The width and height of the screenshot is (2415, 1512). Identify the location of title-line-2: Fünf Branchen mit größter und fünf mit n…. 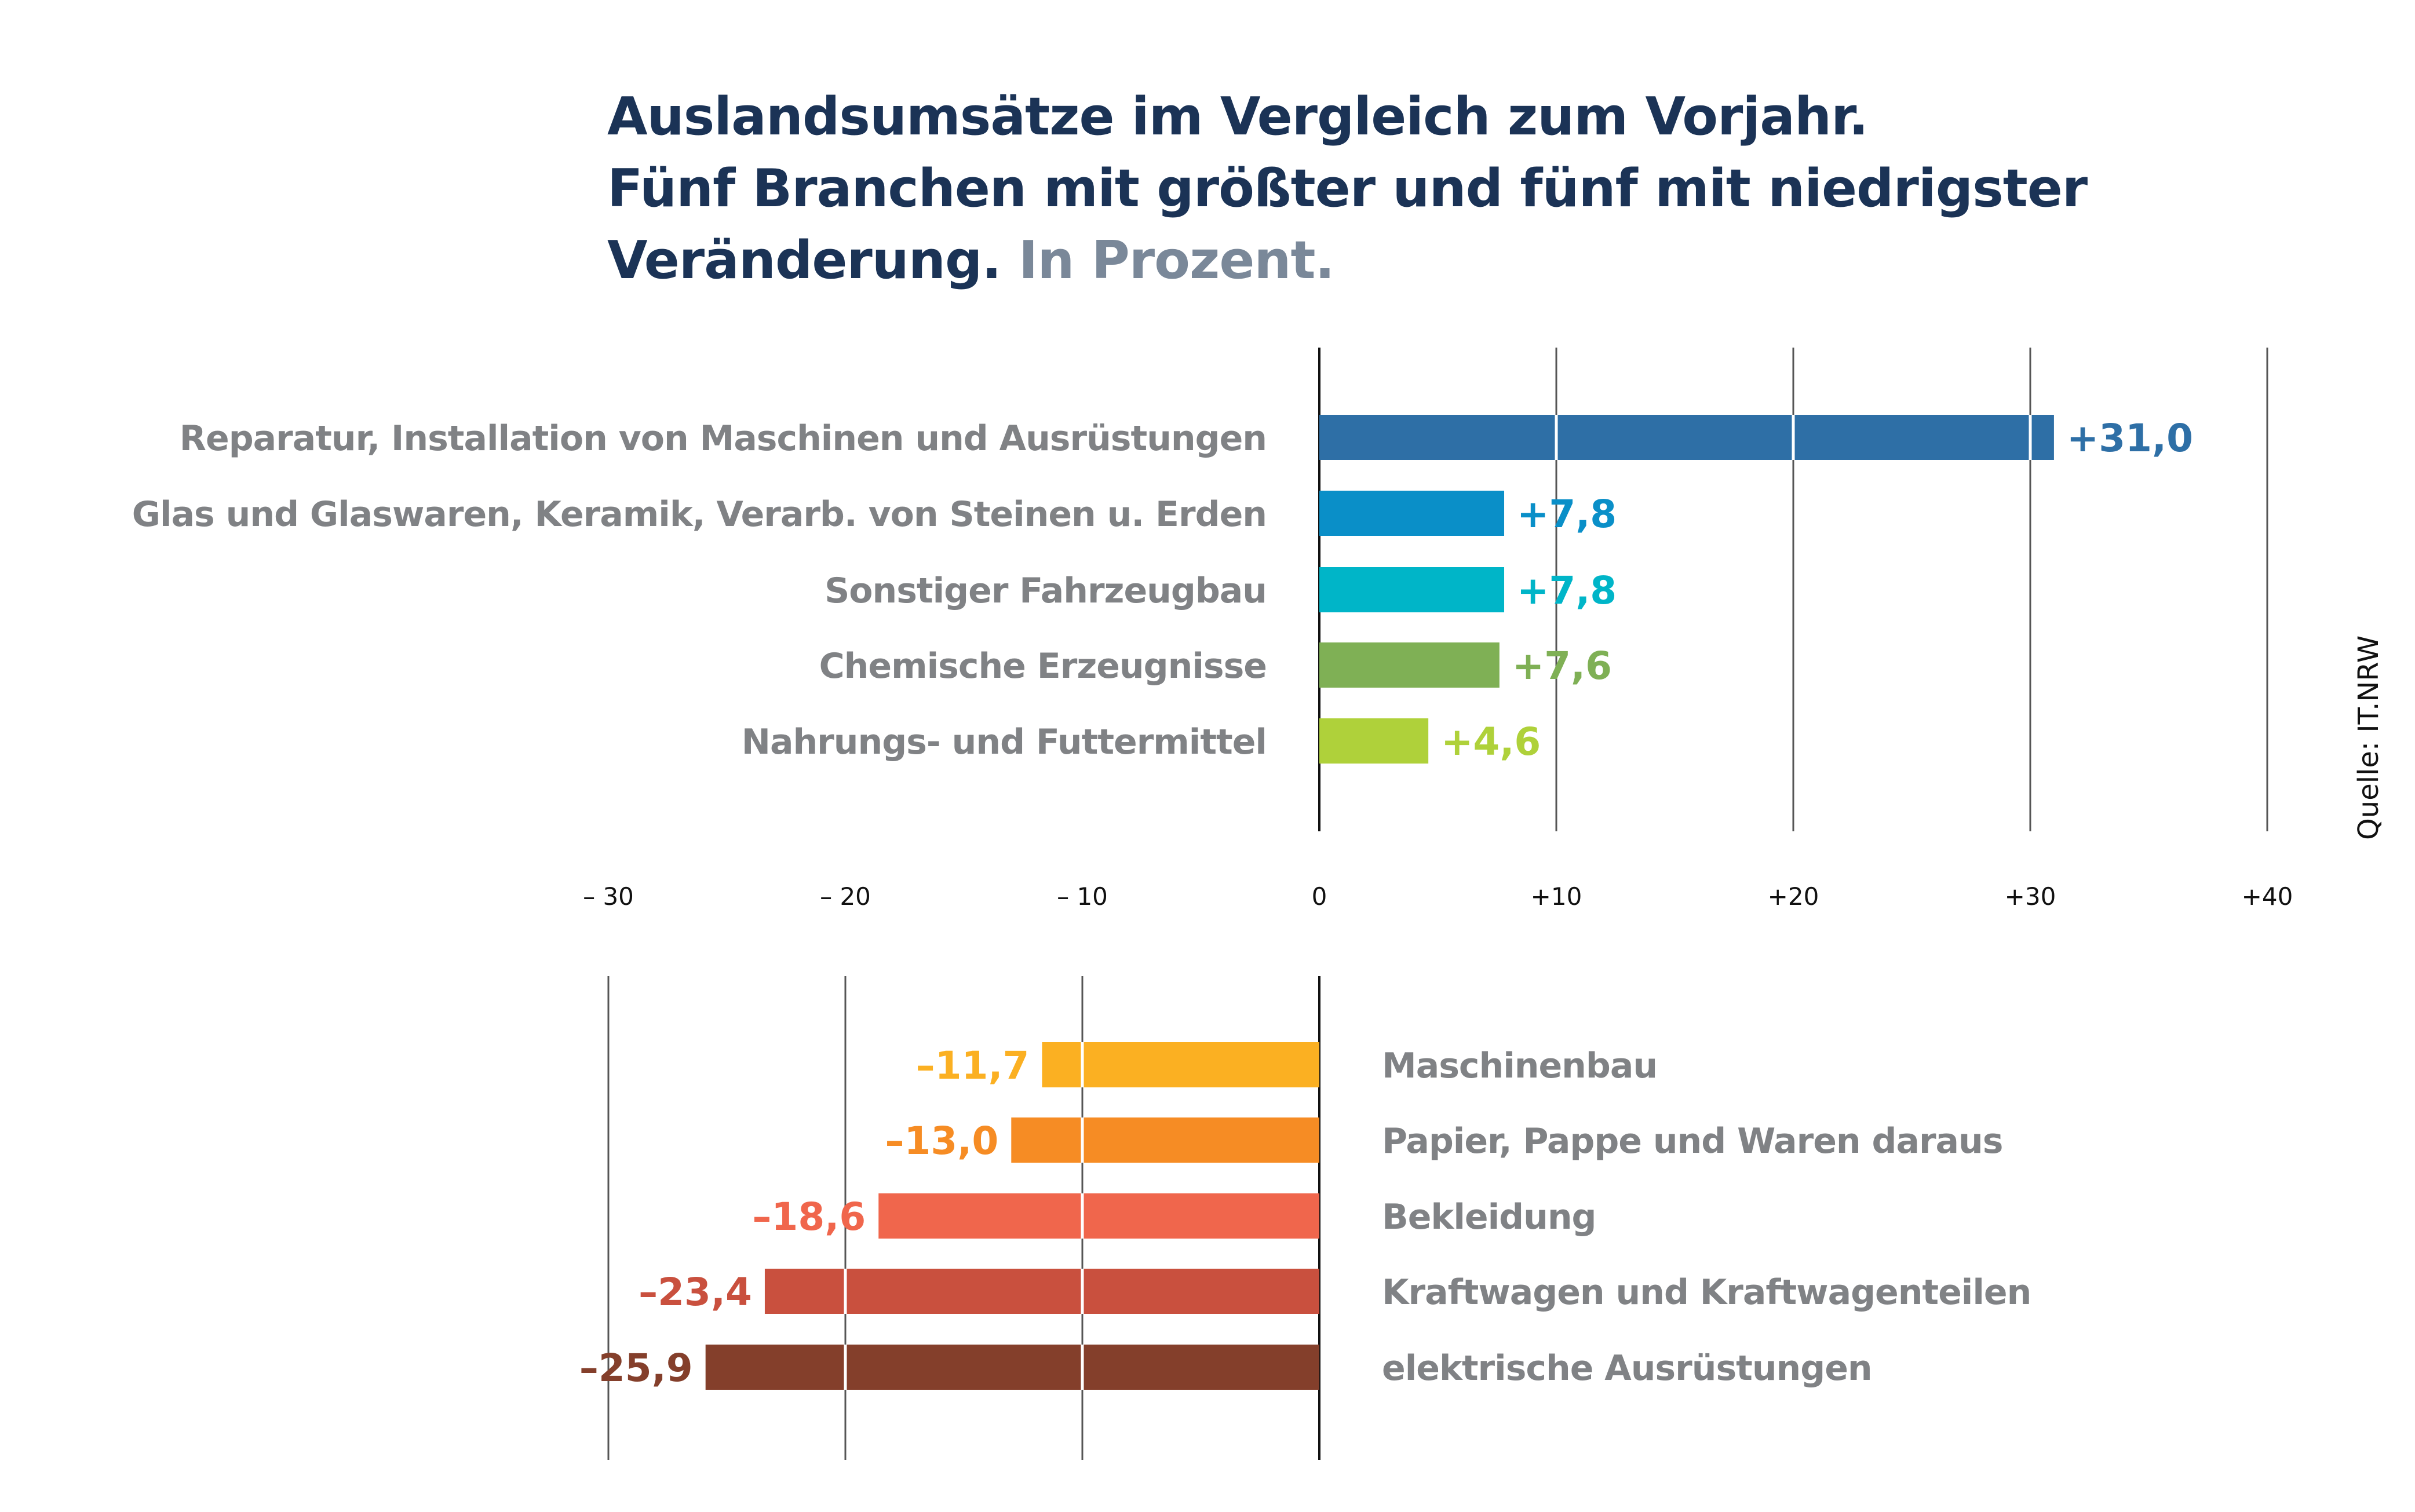
(1347, 188).